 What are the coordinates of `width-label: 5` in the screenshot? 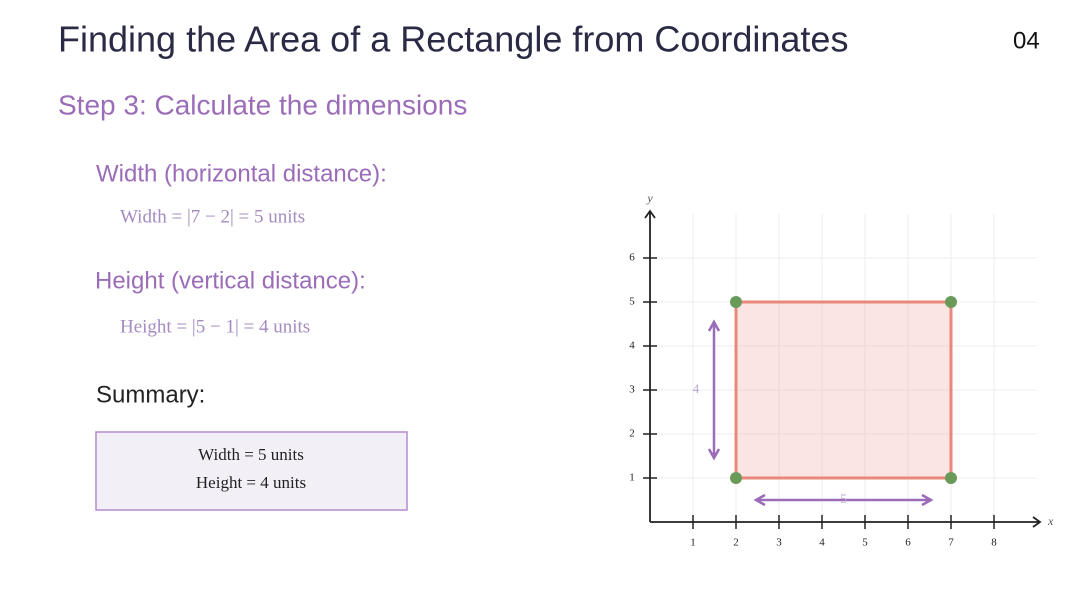 It's located at (843, 498).